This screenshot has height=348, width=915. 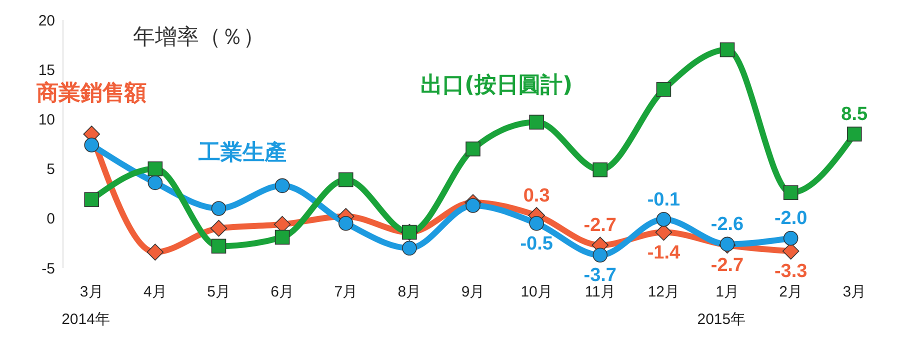 What do you see at coordinates (50, 169) in the screenshot?
I see `y-tick-label: 5` at bounding box center [50, 169].